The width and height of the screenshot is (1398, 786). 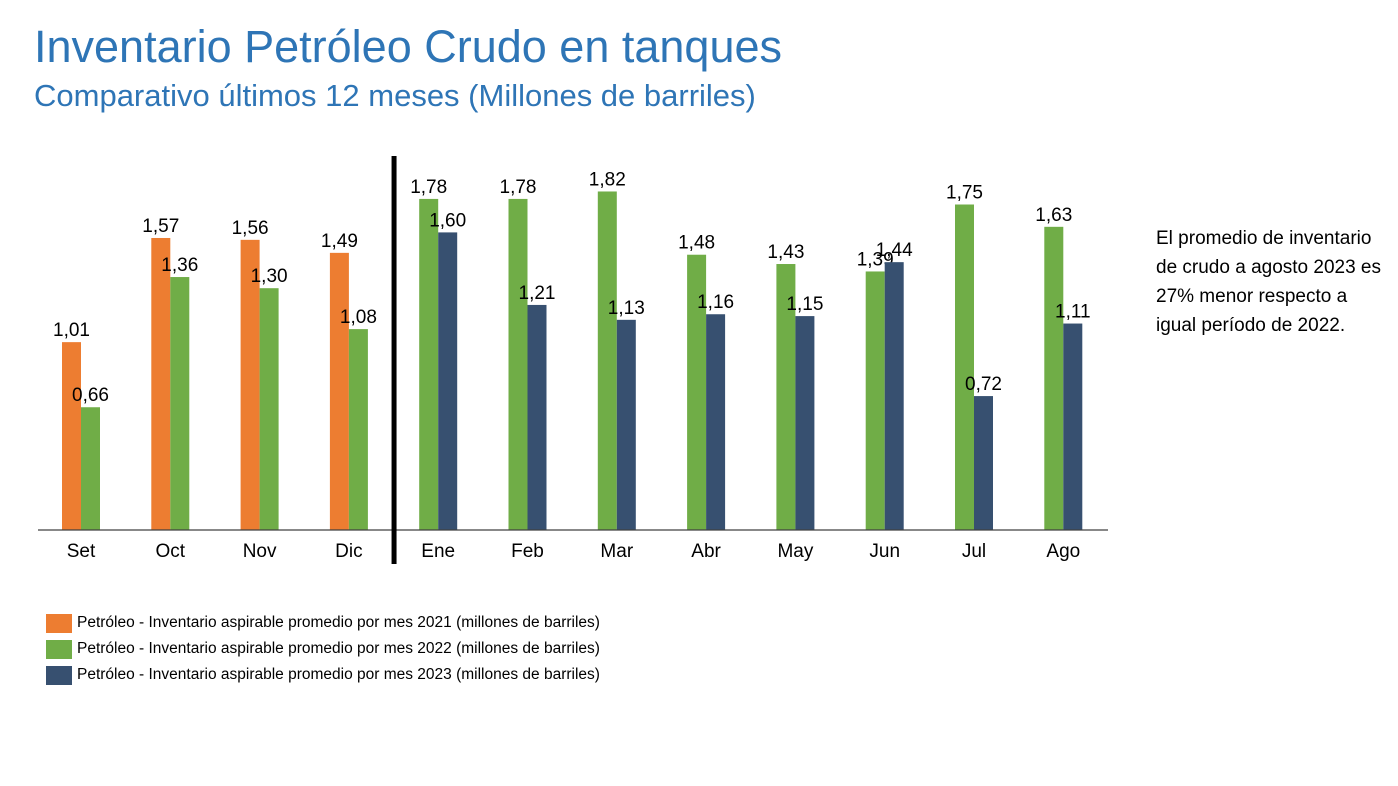 What do you see at coordinates (537, 417) in the screenshot?
I see `bar-feb-s3` at bounding box center [537, 417].